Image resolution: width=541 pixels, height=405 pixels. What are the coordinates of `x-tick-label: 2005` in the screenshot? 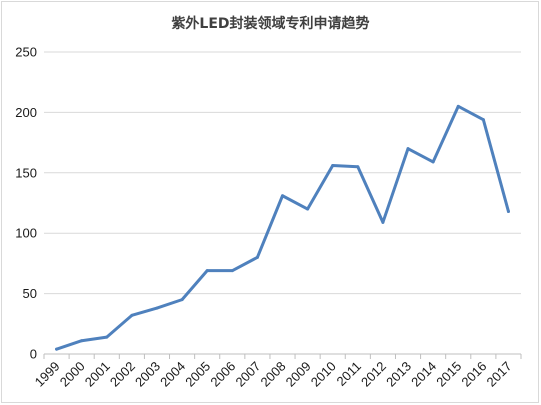 It's located at (197, 374).